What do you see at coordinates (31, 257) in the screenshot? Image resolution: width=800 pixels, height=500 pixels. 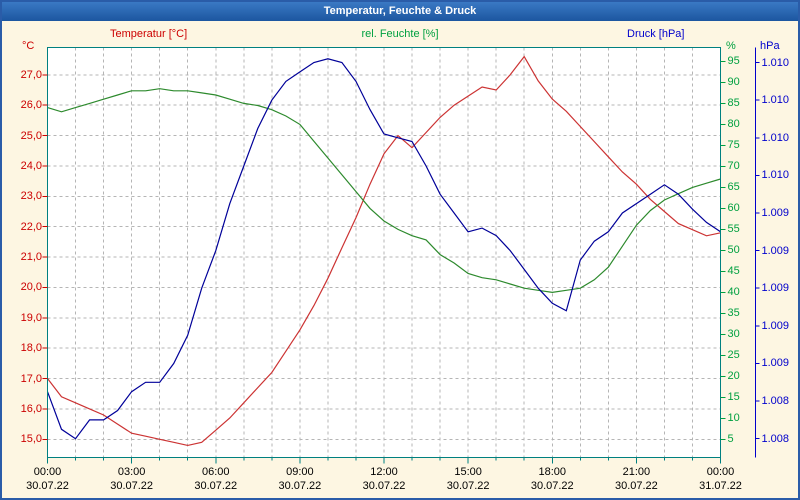 I see `temperature-tick-label: 21,0` at bounding box center [31, 257].